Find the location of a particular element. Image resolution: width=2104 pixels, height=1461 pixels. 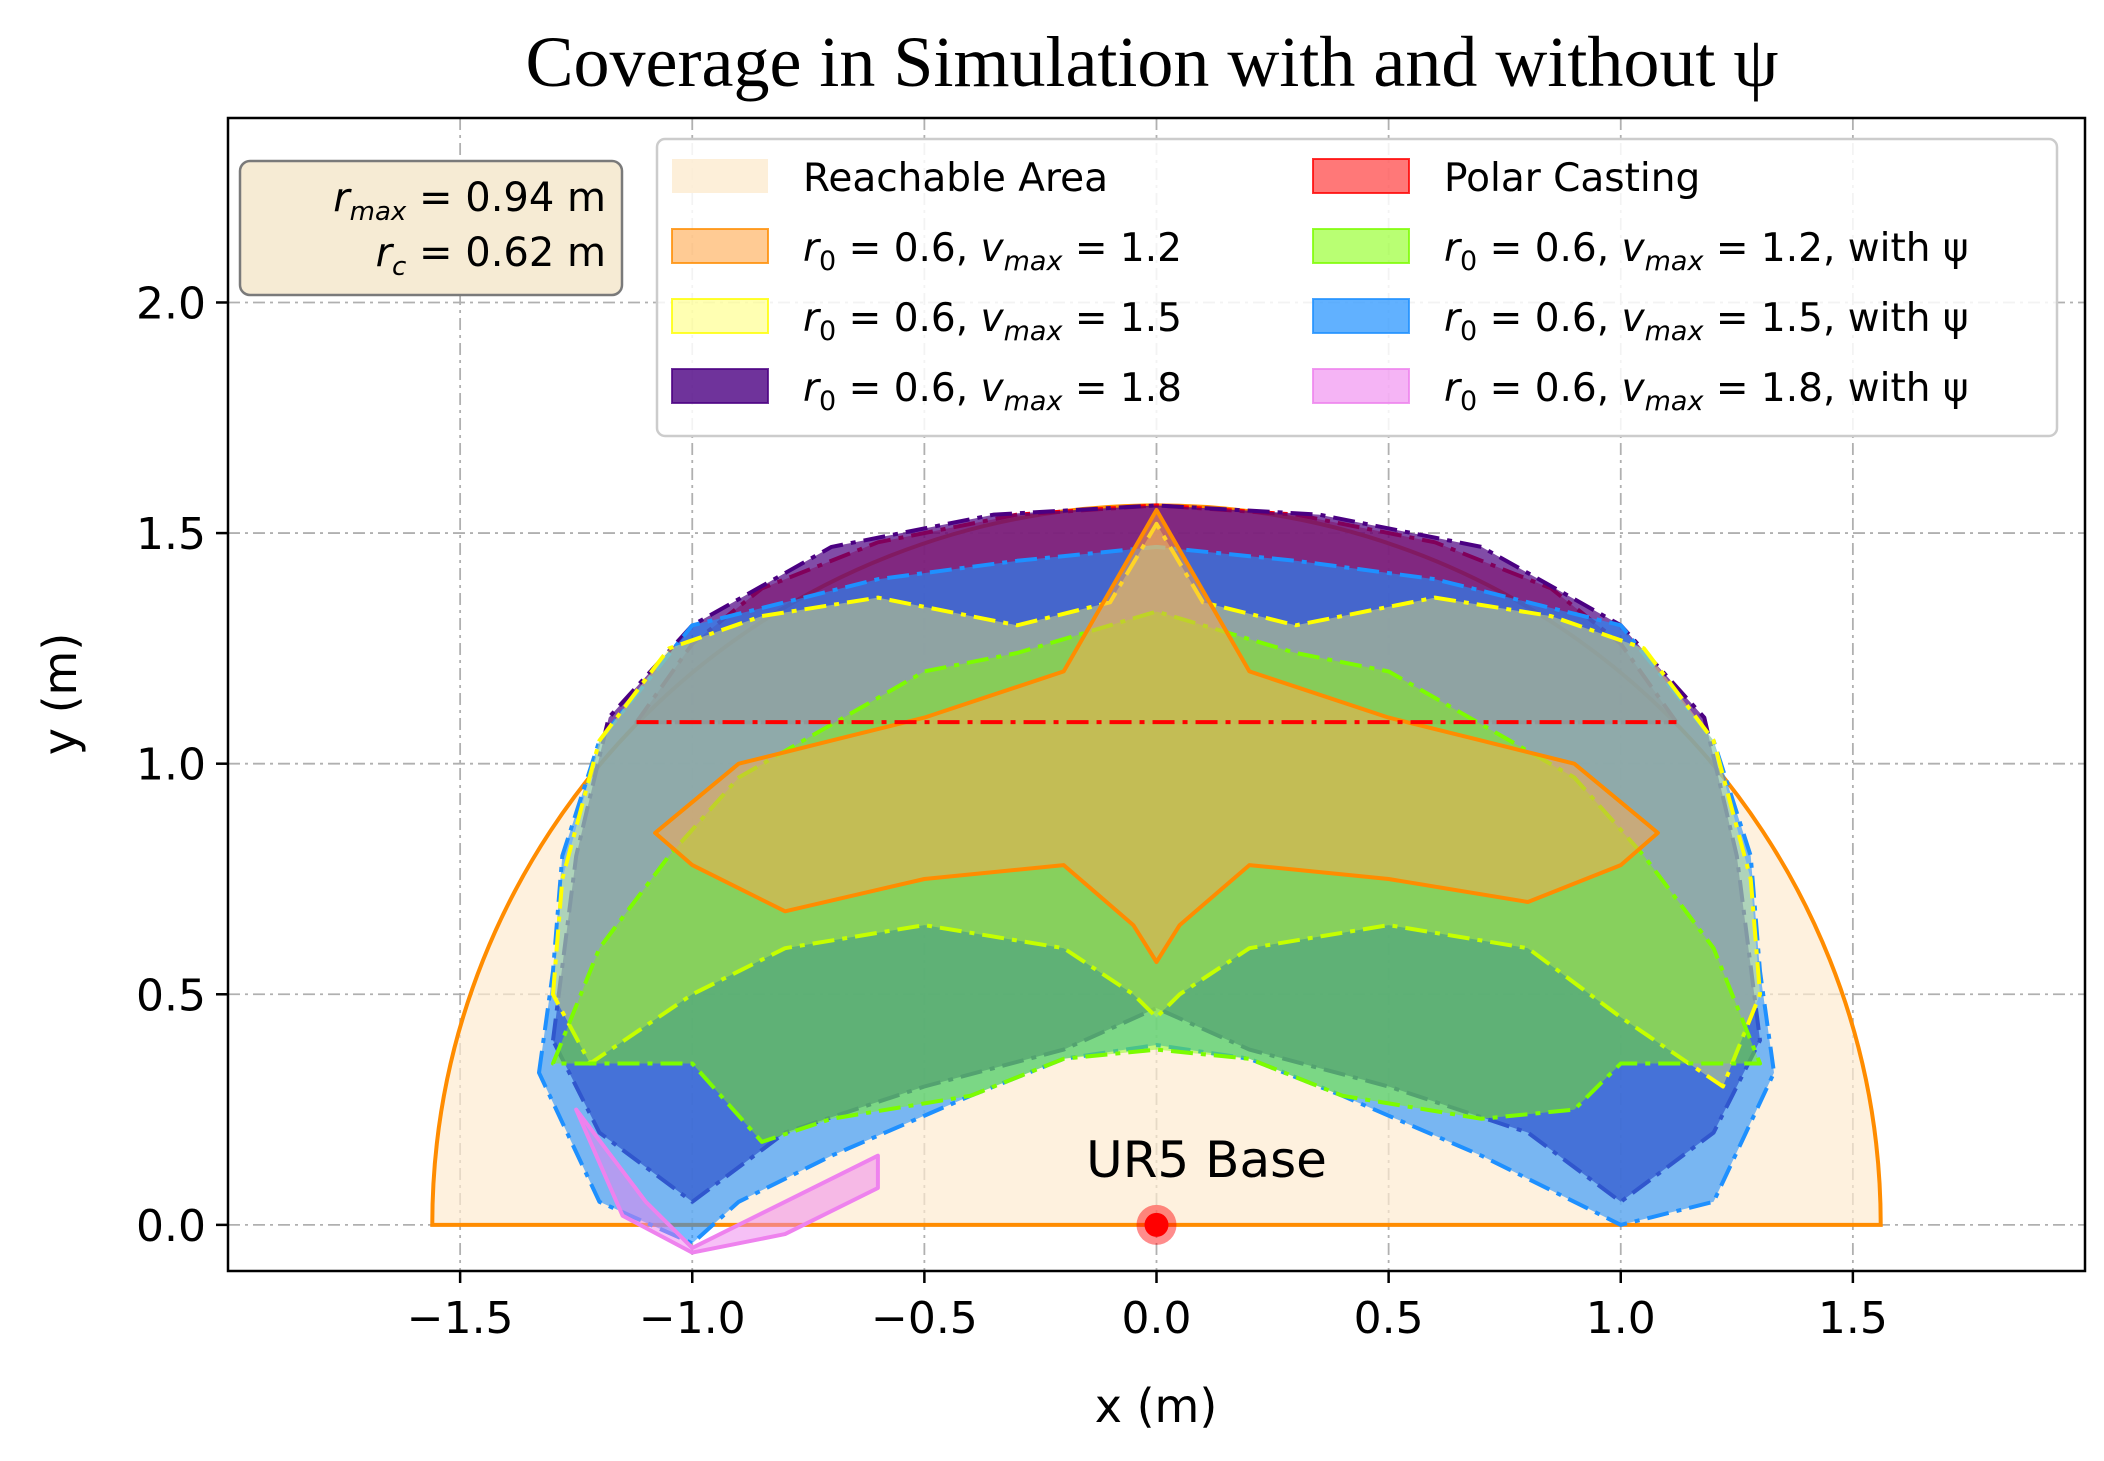

legend-swatch-reachable is located at coordinates (720, 176).